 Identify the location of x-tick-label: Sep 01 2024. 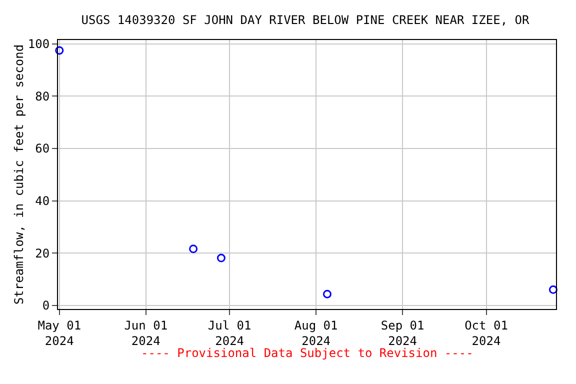
(402, 333).